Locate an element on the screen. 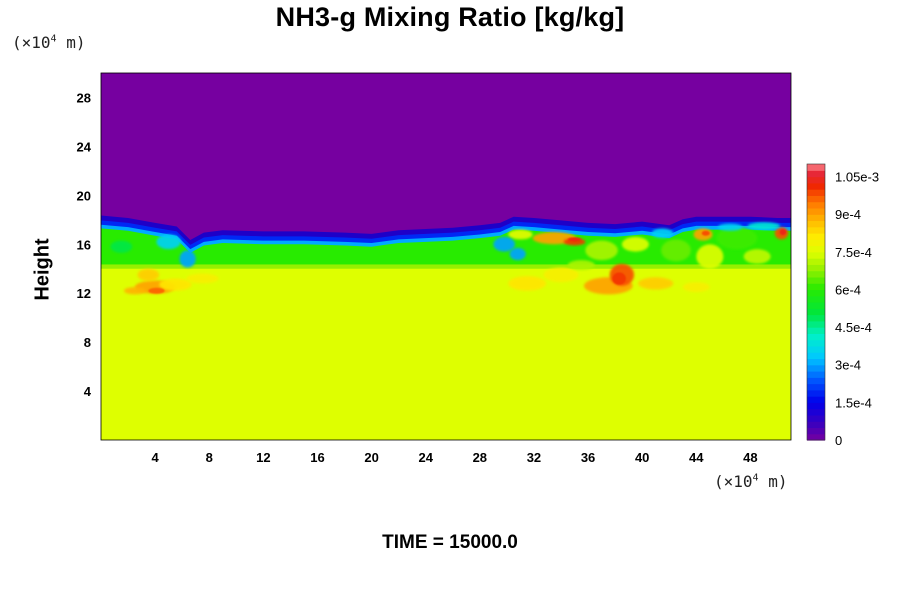 The width and height of the screenshot is (900, 600). time-label: TIME = 15000.0 is located at coordinates (450, 542).